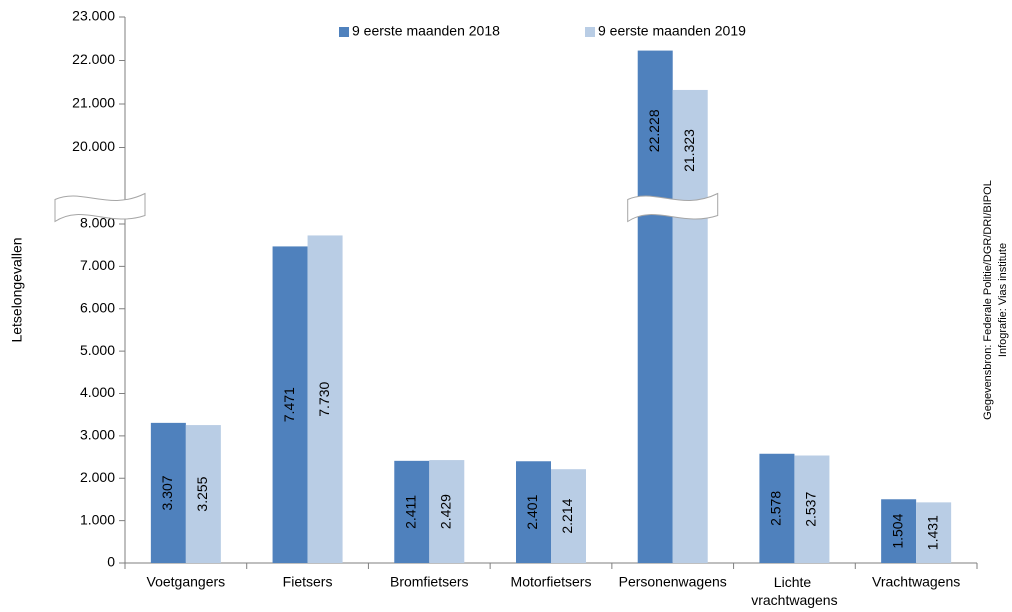 The image size is (1012, 612). What do you see at coordinates (97, 223) in the screenshot?
I see `y-tick-label: 8.000` at bounding box center [97, 223].